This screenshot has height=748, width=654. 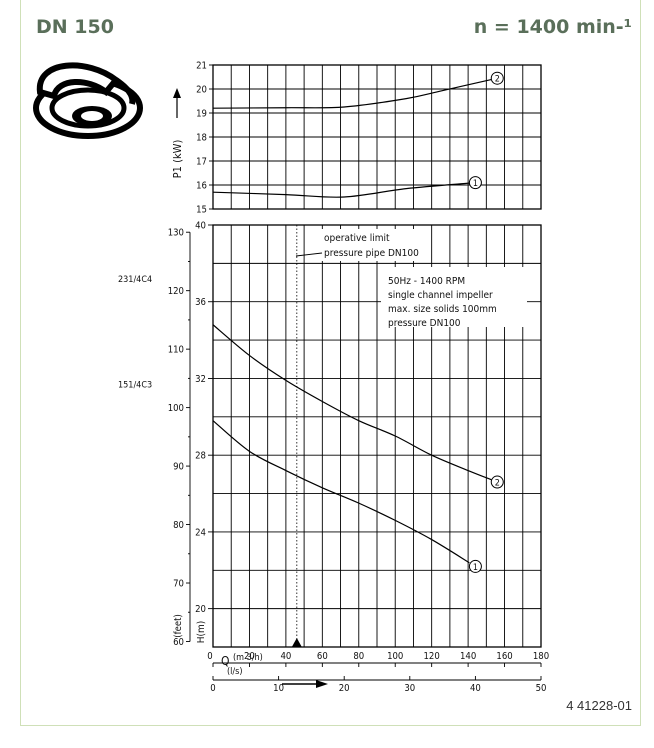 What do you see at coordinates (200, 456) in the screenshot?
I see `head-m-tick-label: 28` at bounding box center [200, 456].